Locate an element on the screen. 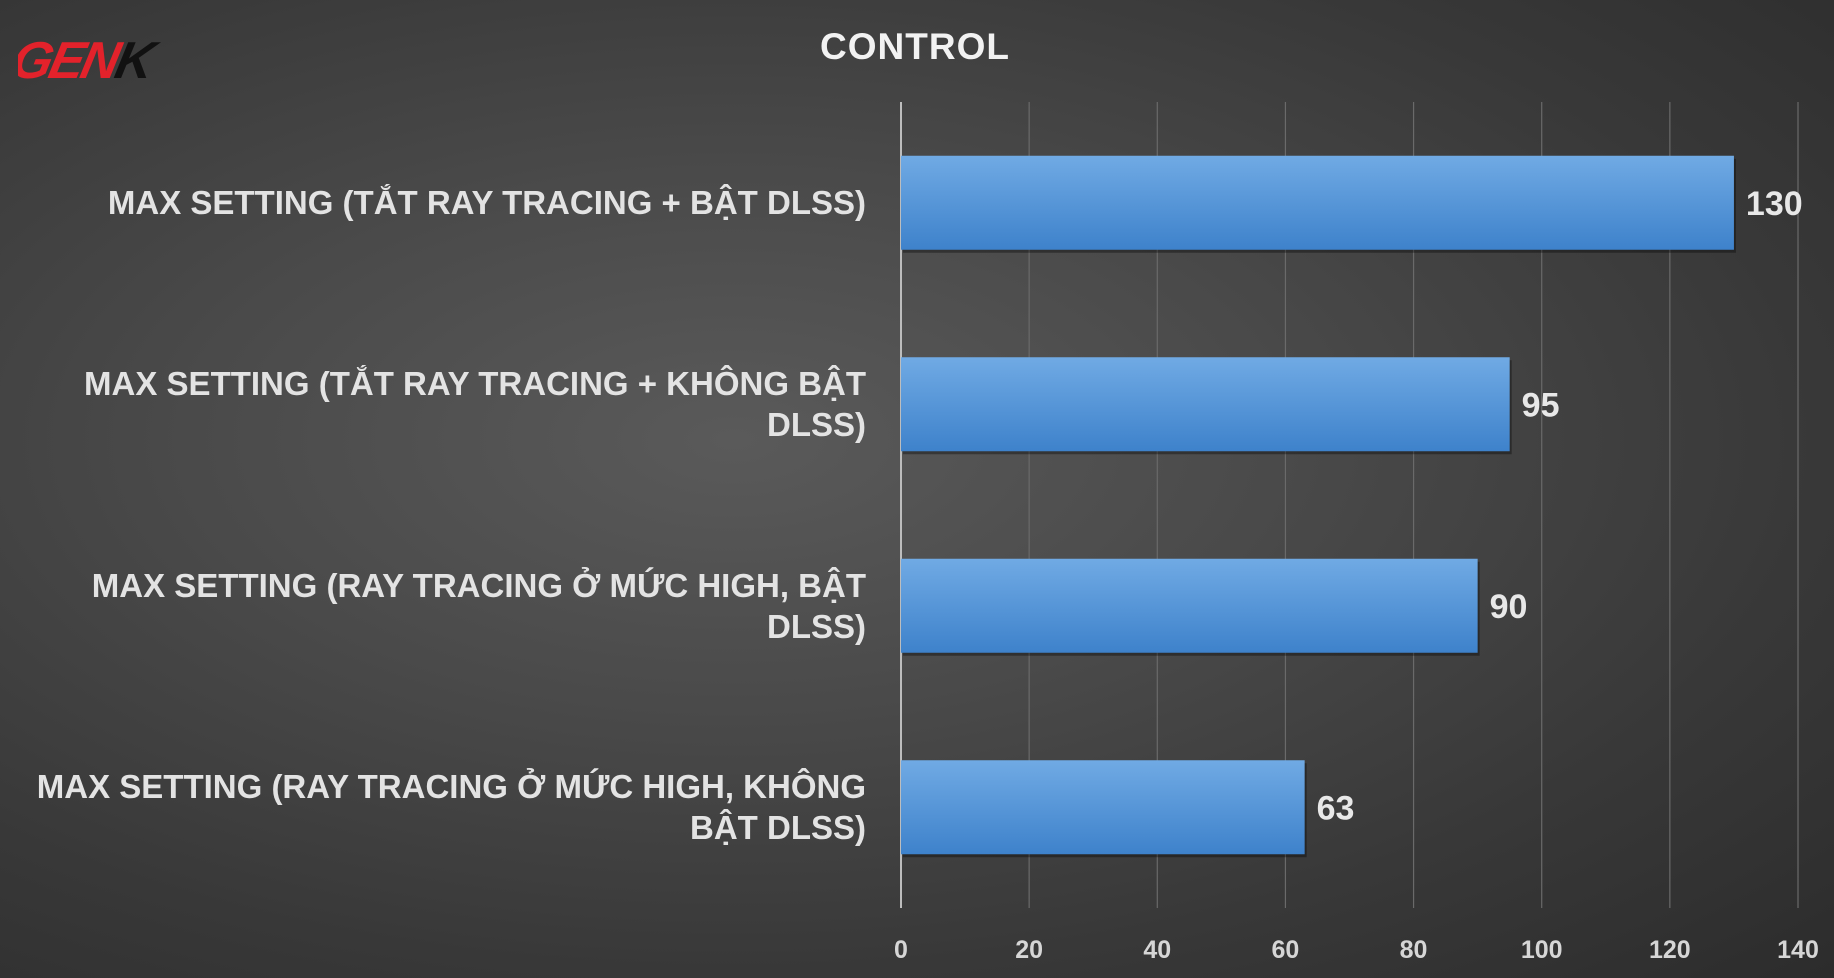 The height and width of the screenshot is (978, 1834). chart-title-text: CONTROL is located at coordinates (915, 46).